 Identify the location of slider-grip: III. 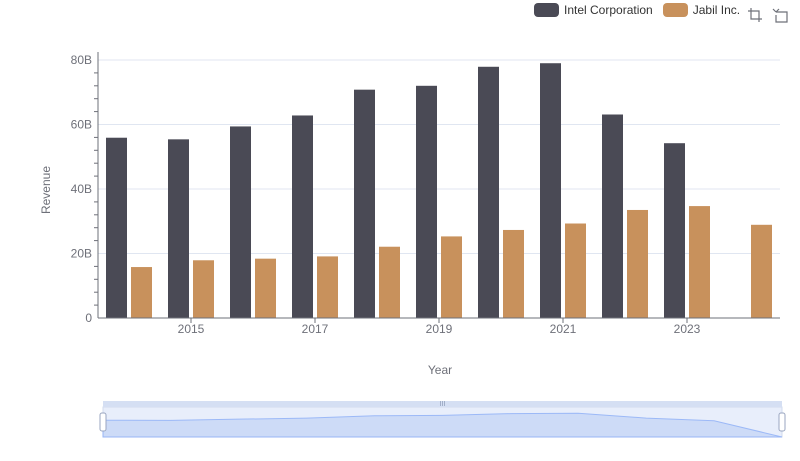
(443, 404).